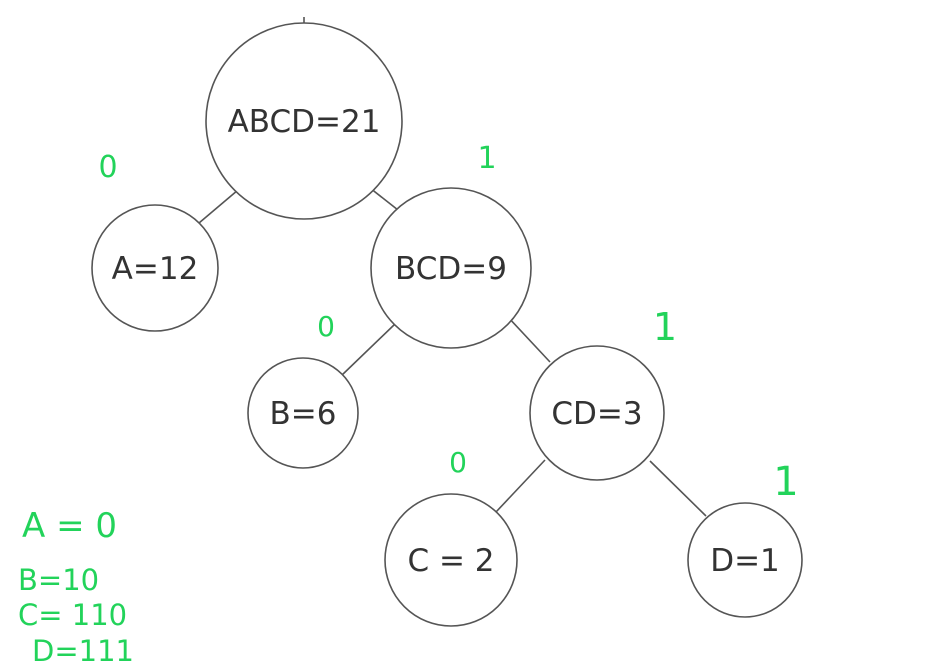 The width and height of the screenshot is (932, 669). I want to click on node-bcd-label: BCD=9, so click(451, 269).